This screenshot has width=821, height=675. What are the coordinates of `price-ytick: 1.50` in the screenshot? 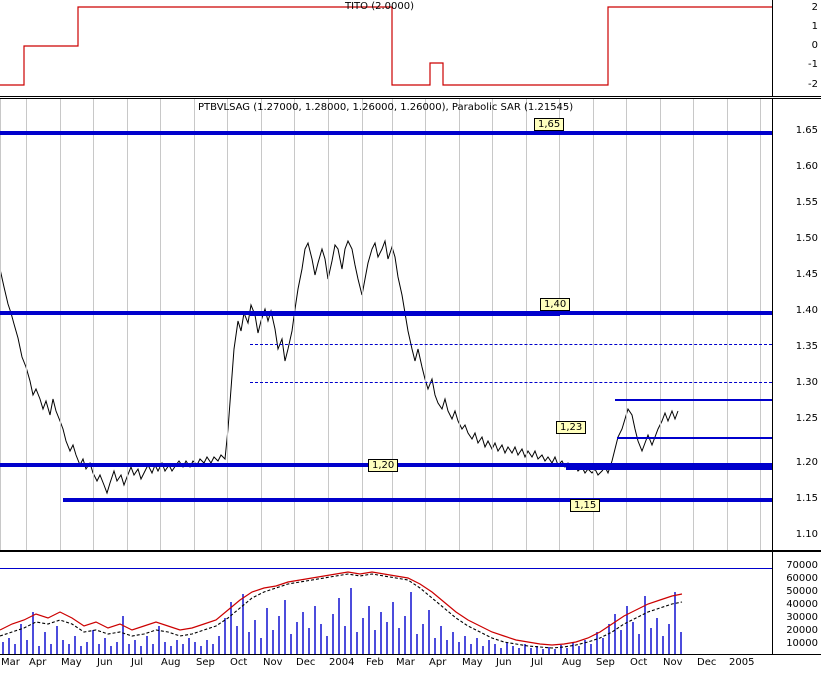 It's located at (806, 238).